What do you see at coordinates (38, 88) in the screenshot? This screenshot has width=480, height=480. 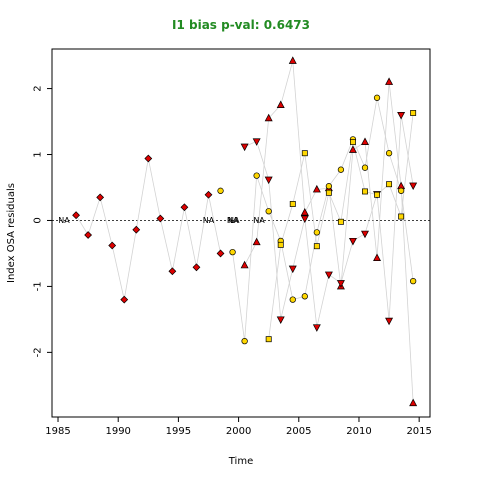 I see `y-tick-label: 2` at bounding box center [38, 88].